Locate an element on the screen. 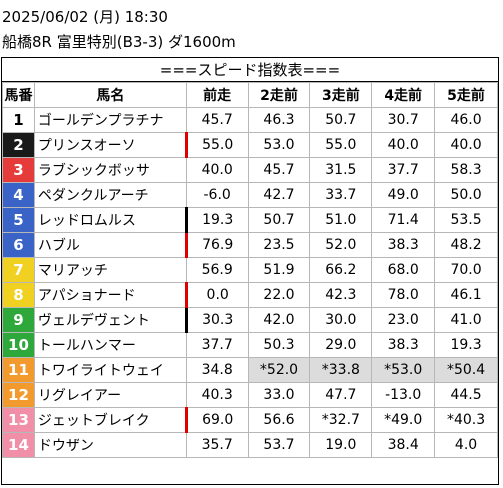  speed-index-cell: 30.7 is located at coordinates (403, 120).